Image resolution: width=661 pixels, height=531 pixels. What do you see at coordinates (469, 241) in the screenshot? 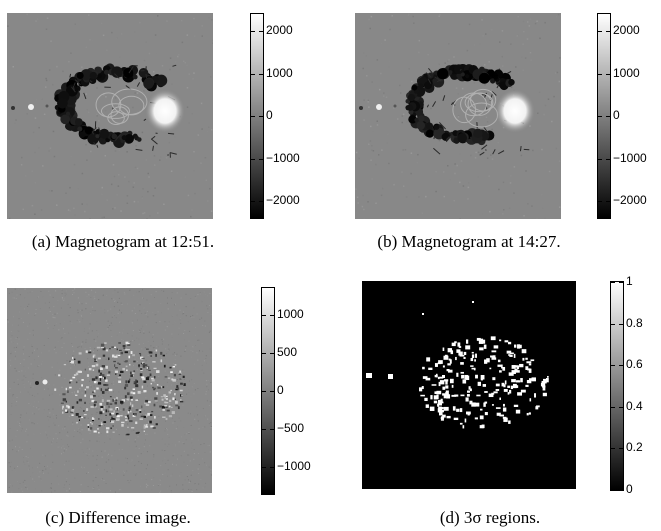
I see `caption-b: (b) Magnetogram at 14:27.` at bounding box center [469, 241].